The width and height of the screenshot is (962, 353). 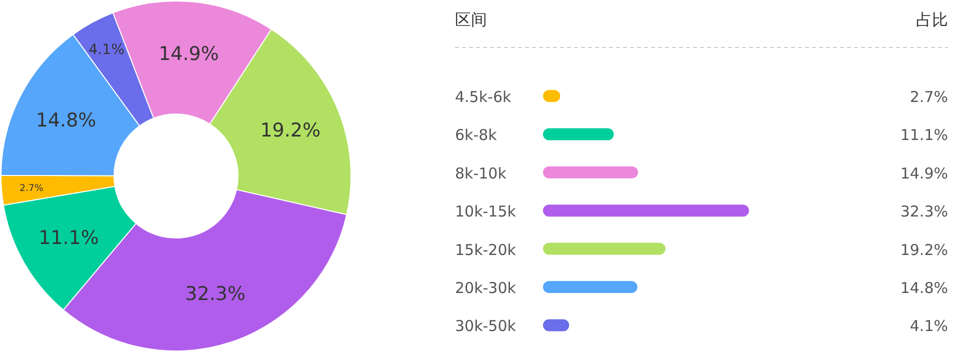 I want to click on y-tick-label: 4.5k-6k, so click(x=483, y=97).